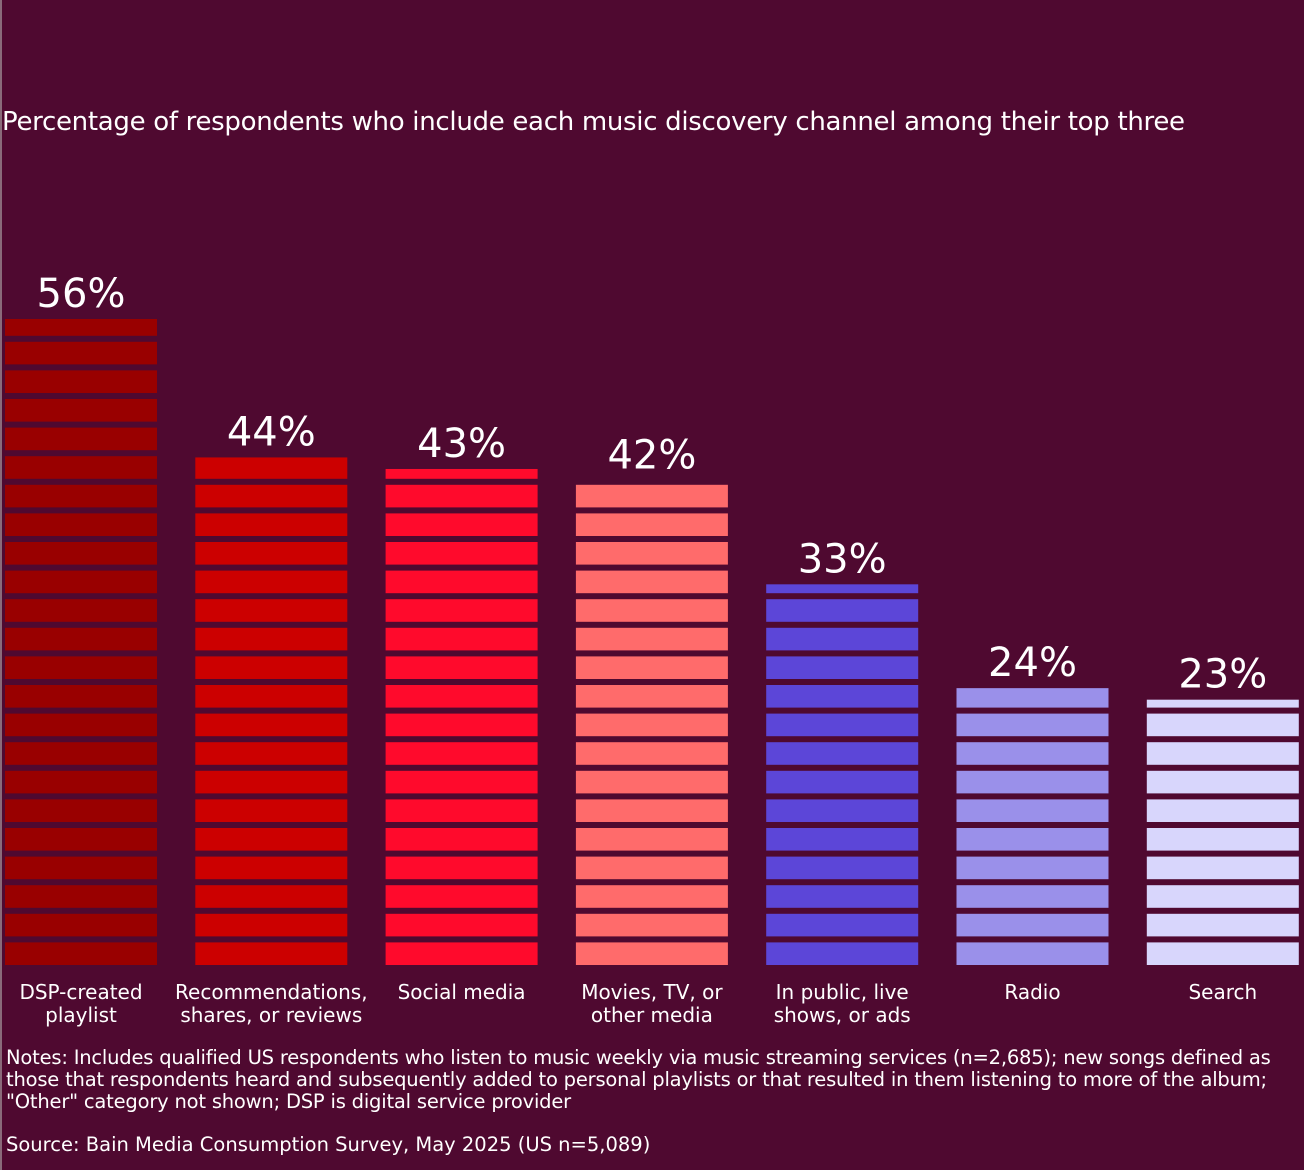 The width and height of the screenshot is (1304, 1170). I want to click on category-label: Movies, TV, or, so click(652, 992).